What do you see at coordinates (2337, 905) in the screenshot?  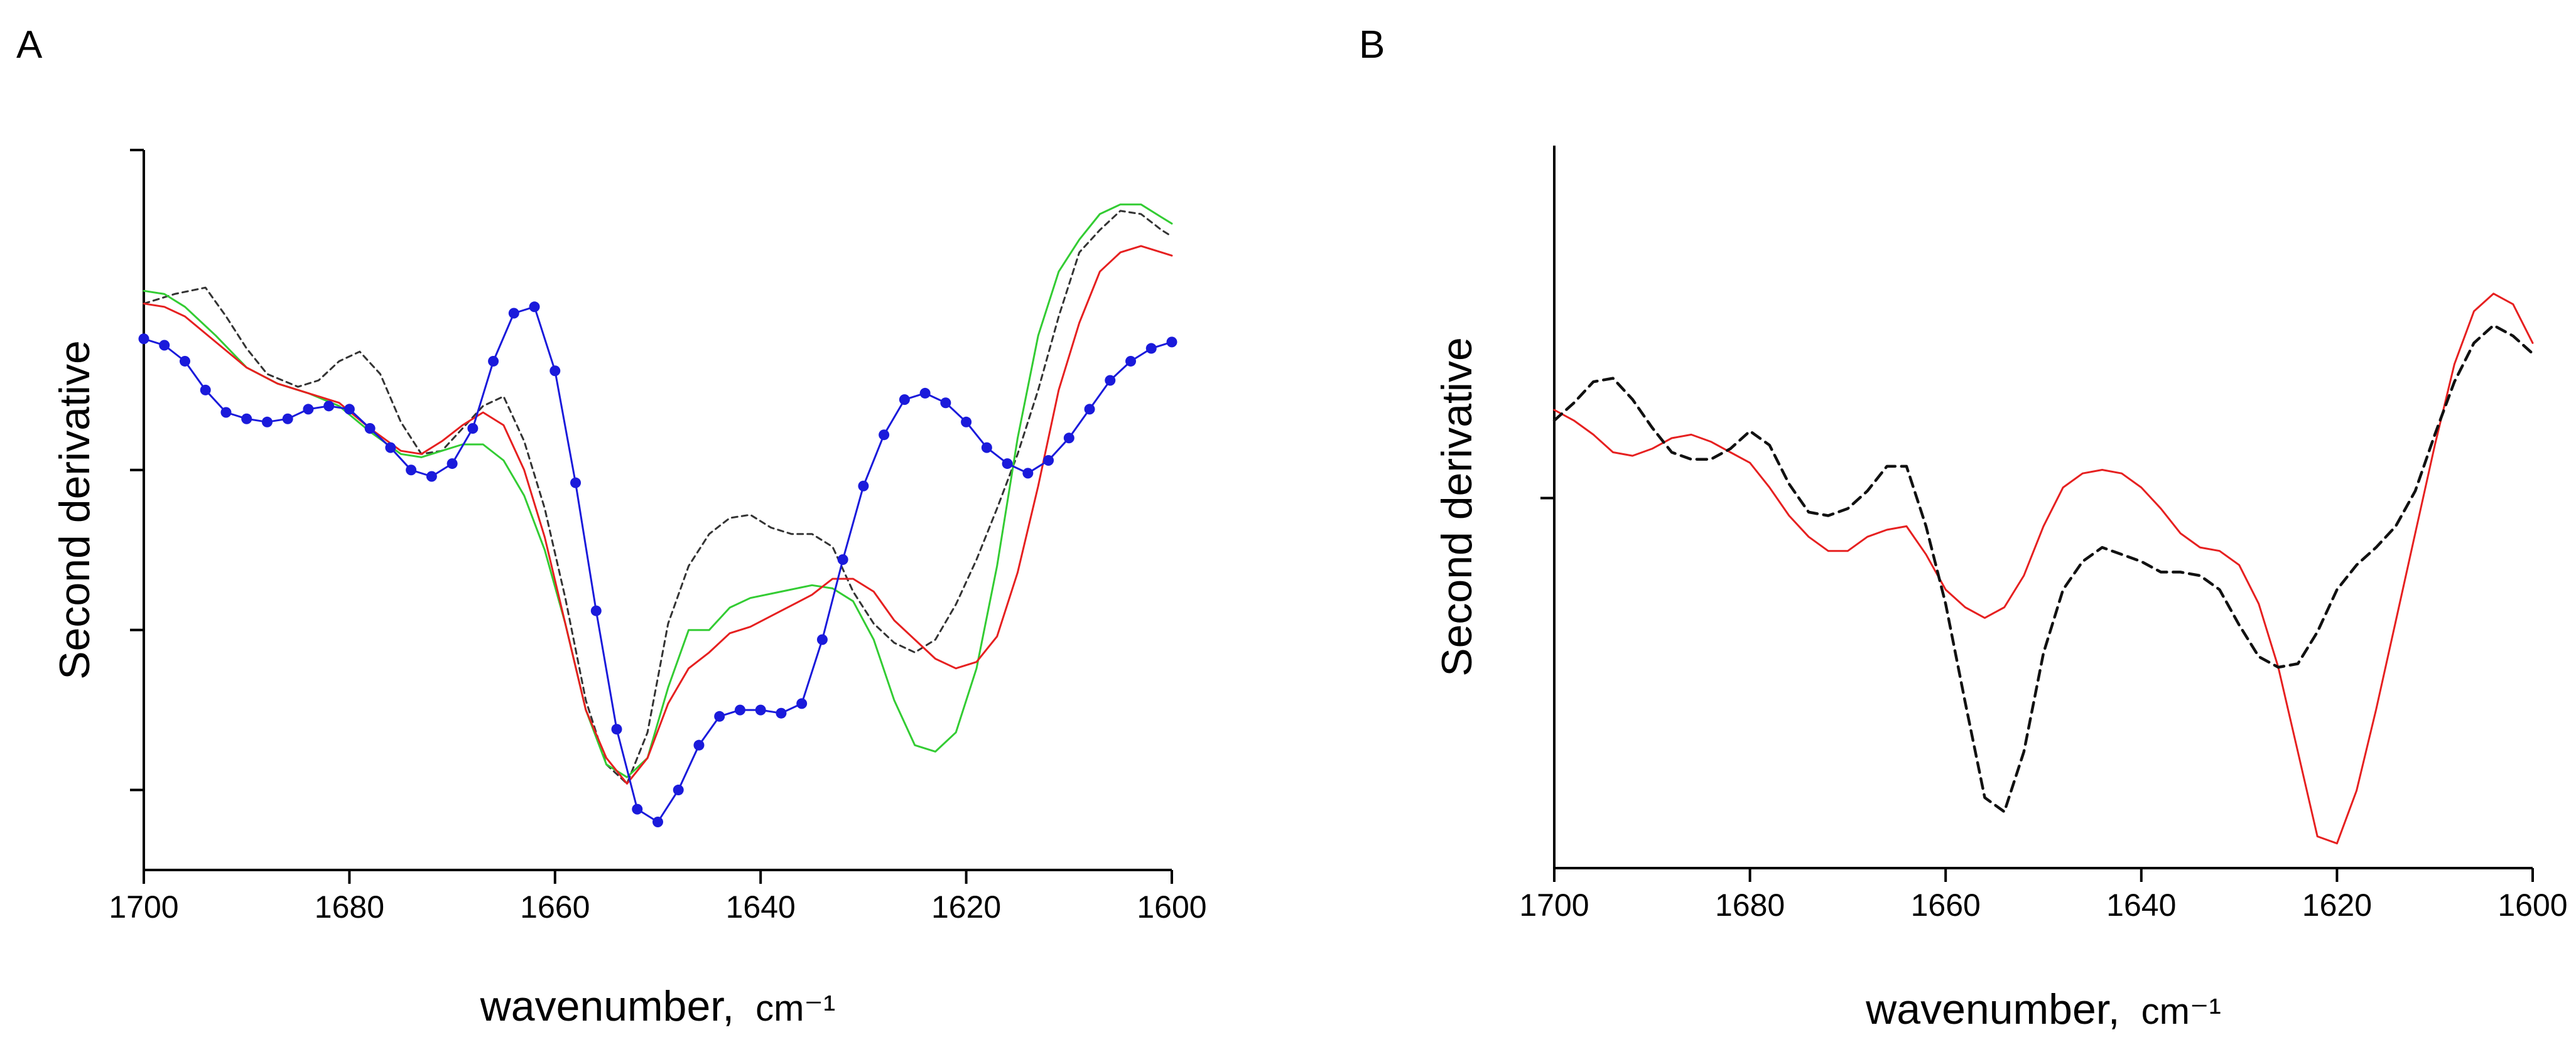 I see `panel-b-x-tick-label: 1620` at bounding box center [2337, 905].